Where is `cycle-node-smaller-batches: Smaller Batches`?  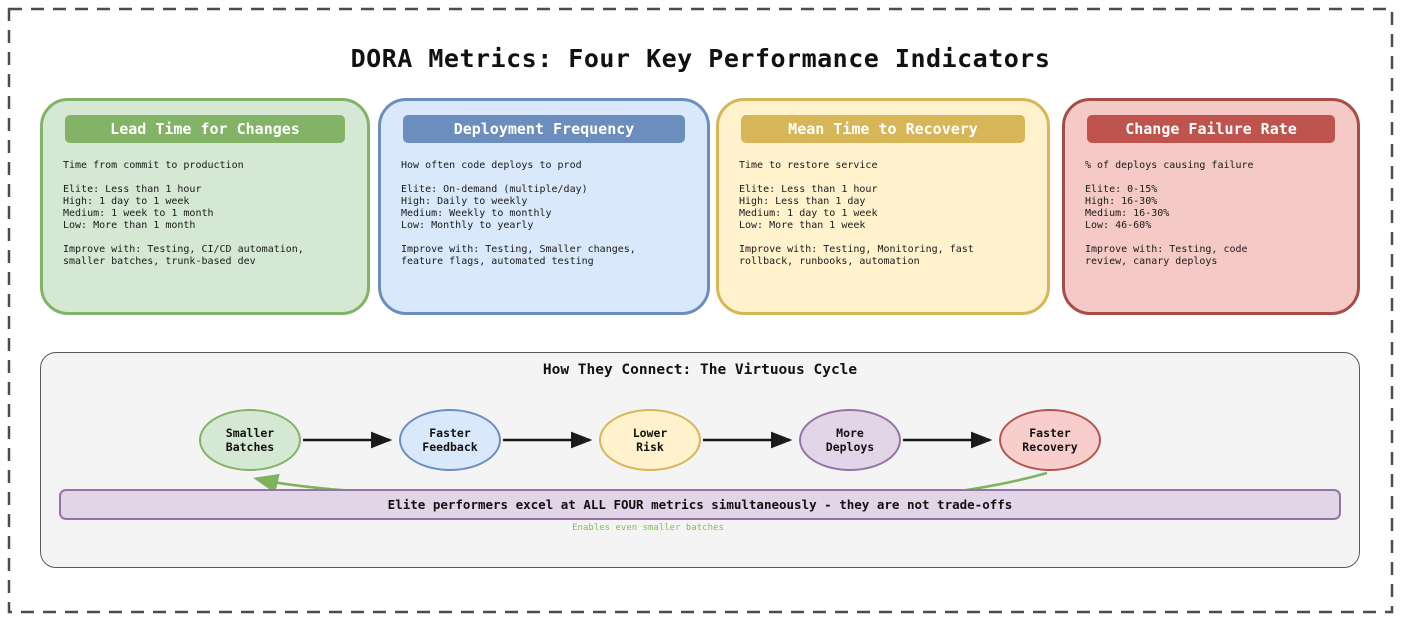
cycle-node-smaller-batches: Smaller Batches is located at coordinates (250, 440).